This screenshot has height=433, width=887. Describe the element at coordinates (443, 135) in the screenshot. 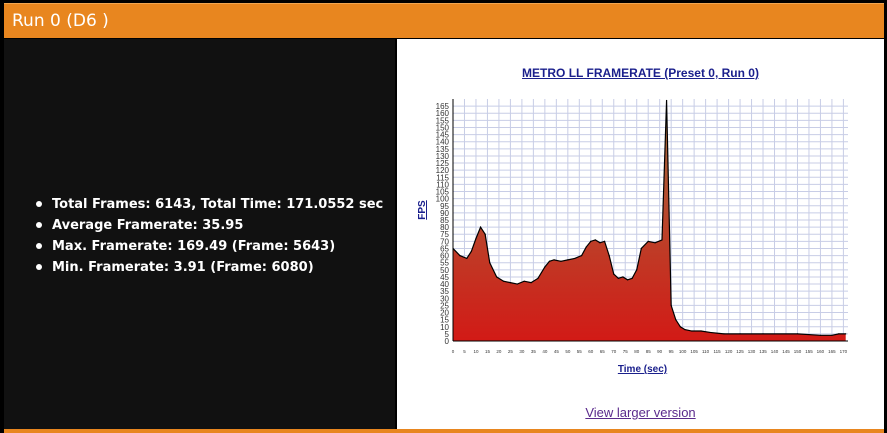

I see `y-tick-label: 145` at that location.